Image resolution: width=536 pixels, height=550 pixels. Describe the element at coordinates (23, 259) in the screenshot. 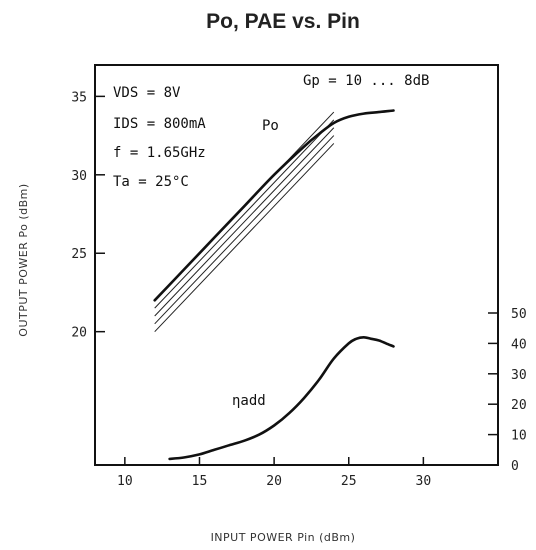

I see `y-axis-label-left: OUTPUT POWER Po (dBm)` at that location.